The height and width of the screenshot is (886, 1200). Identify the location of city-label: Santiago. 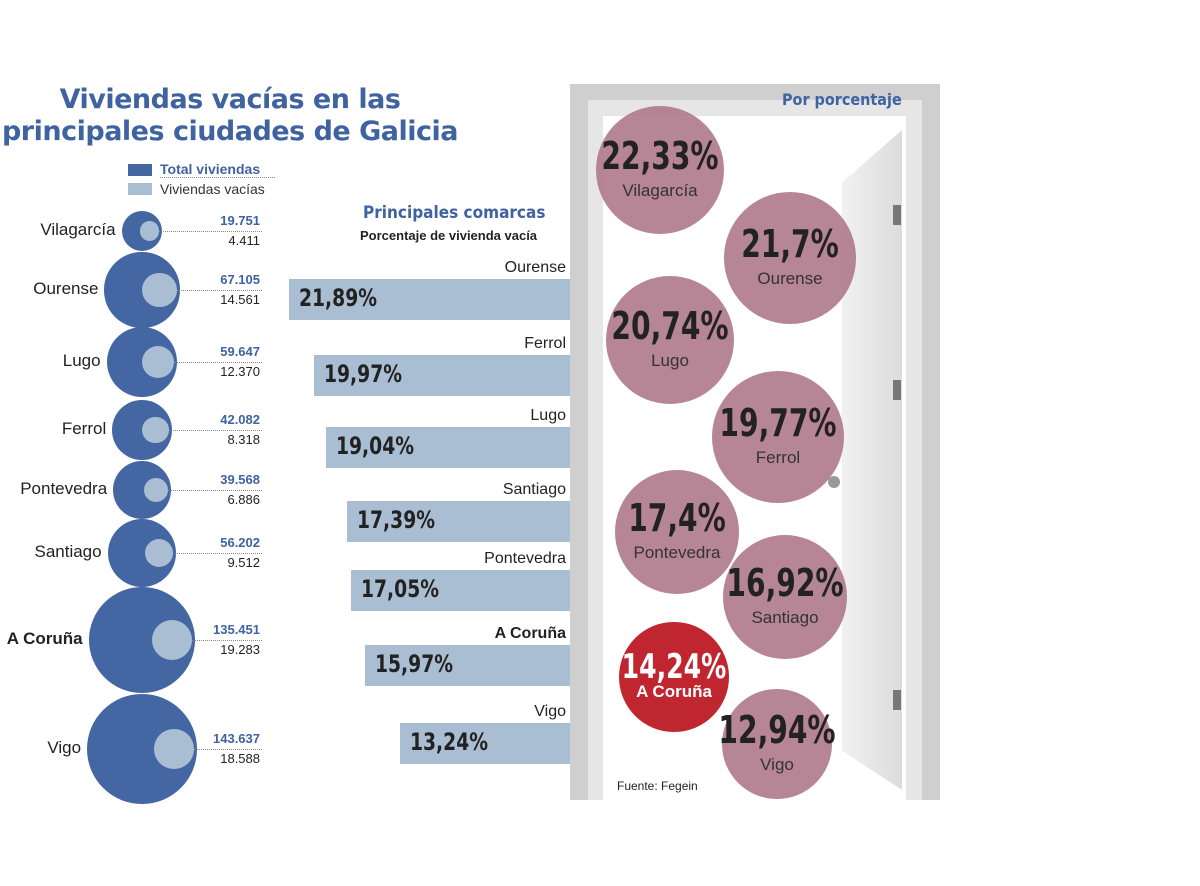
(68, 551).